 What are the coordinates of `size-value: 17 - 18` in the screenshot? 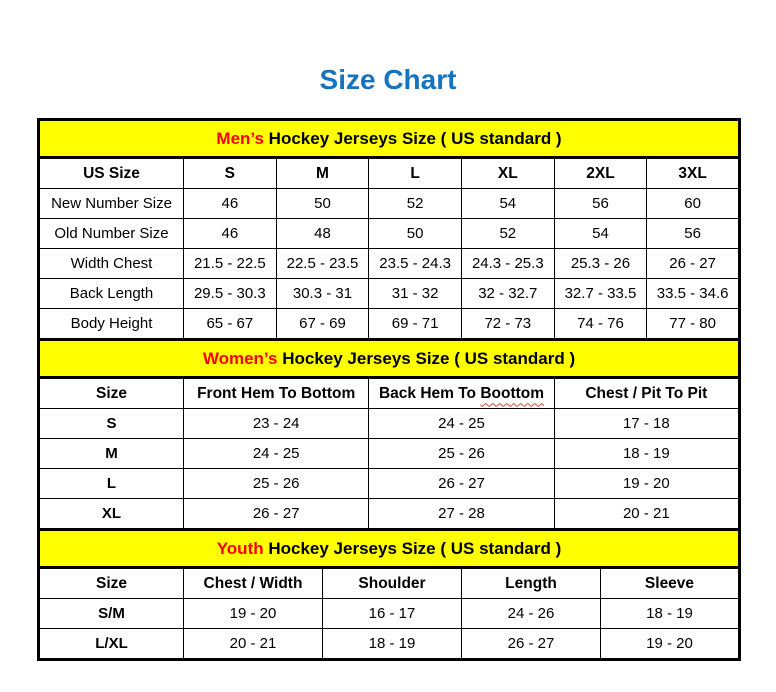 It's located at (647, 423).